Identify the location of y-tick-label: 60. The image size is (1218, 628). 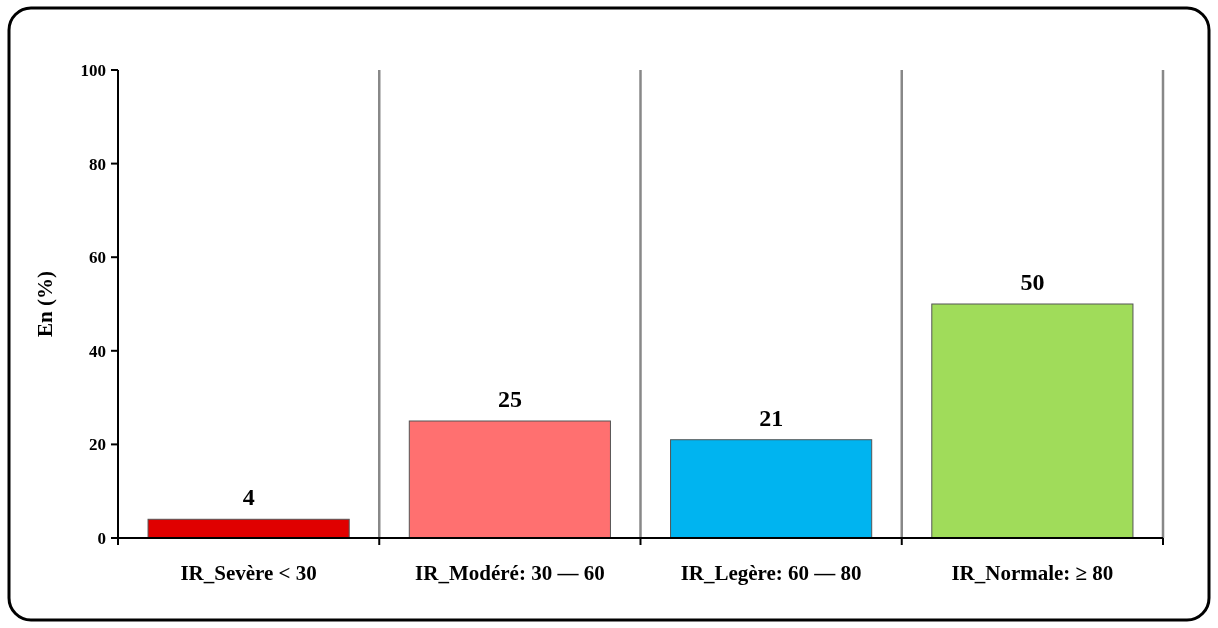
(97, 258).